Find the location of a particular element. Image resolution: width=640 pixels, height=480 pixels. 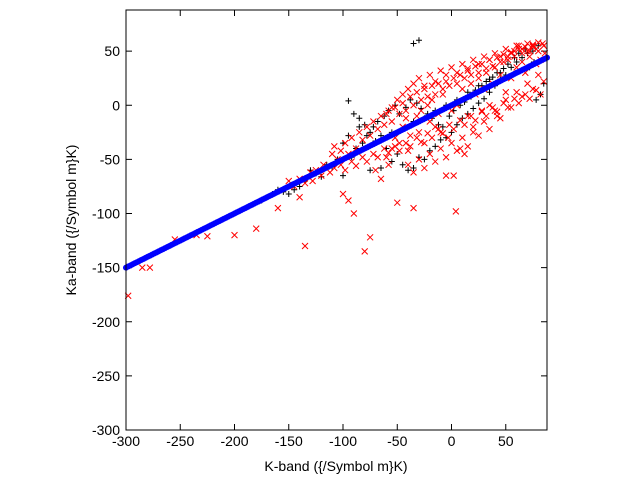

y-tick-label: -300 is located at coordinates (106, 430).